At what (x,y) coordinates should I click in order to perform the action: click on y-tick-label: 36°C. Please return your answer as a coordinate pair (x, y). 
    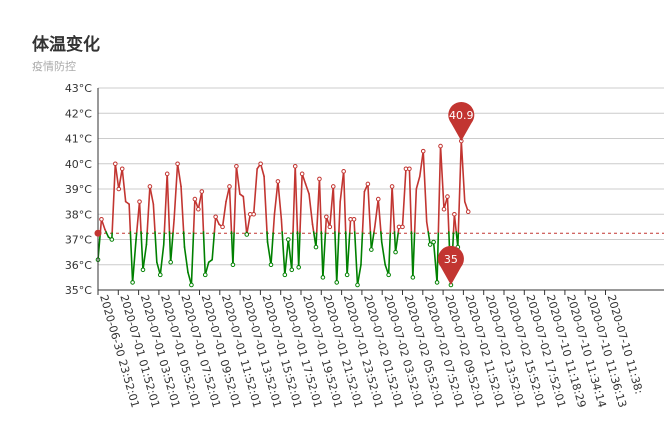
    Looking at the image, I should click on (78, 265).